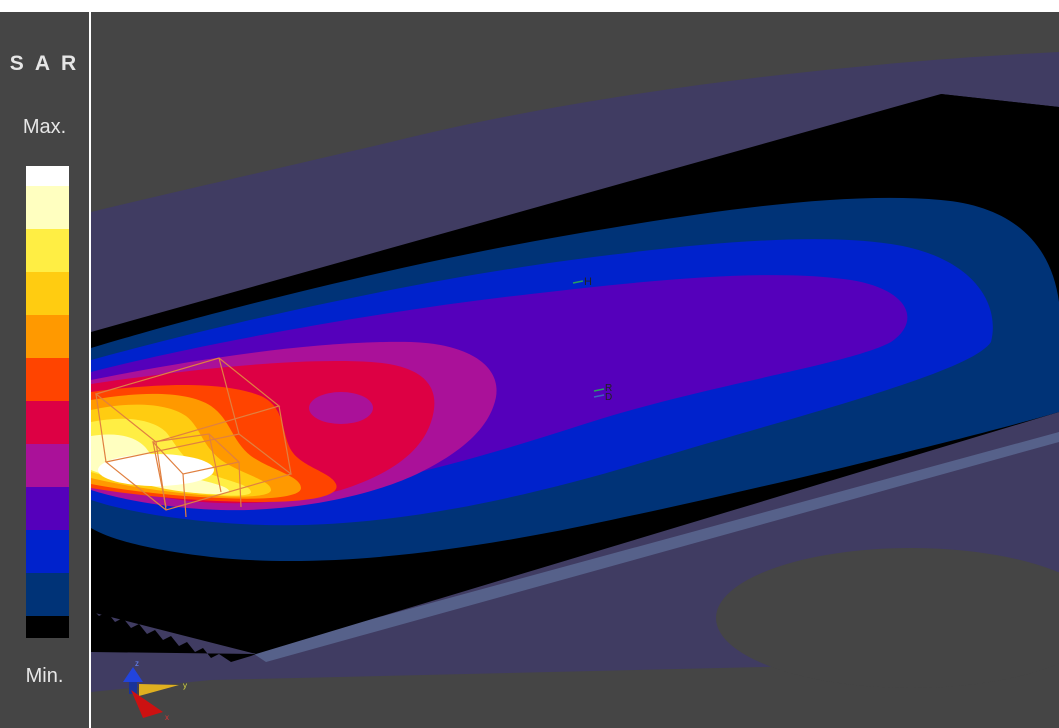 This screenshot has width=1059, height=728. What do you see at coordinates (602, 393) in the screenshot?
I see `probe-marker-rd: R D` at bounding box center [602, 393].